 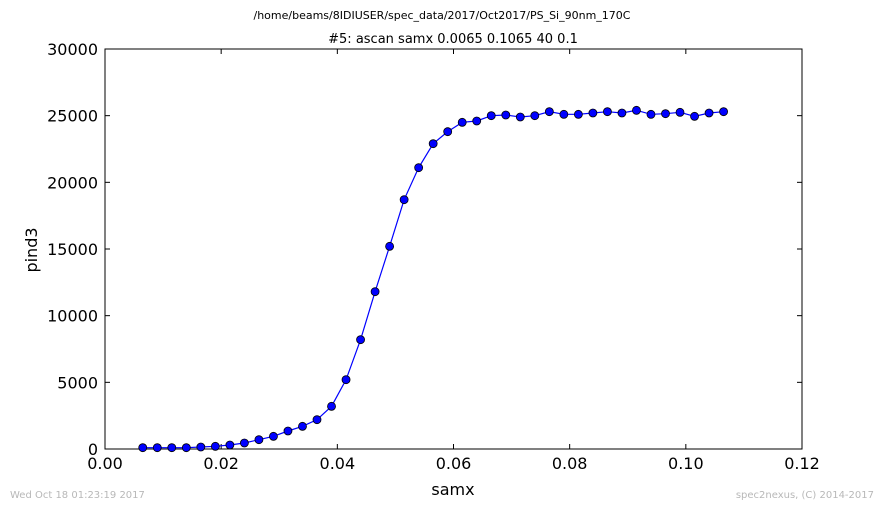 What do you see at coordinates (338, 463) in the screenshot?
I see `x-tick-label: 0.04` at bounding box center [338, 463].